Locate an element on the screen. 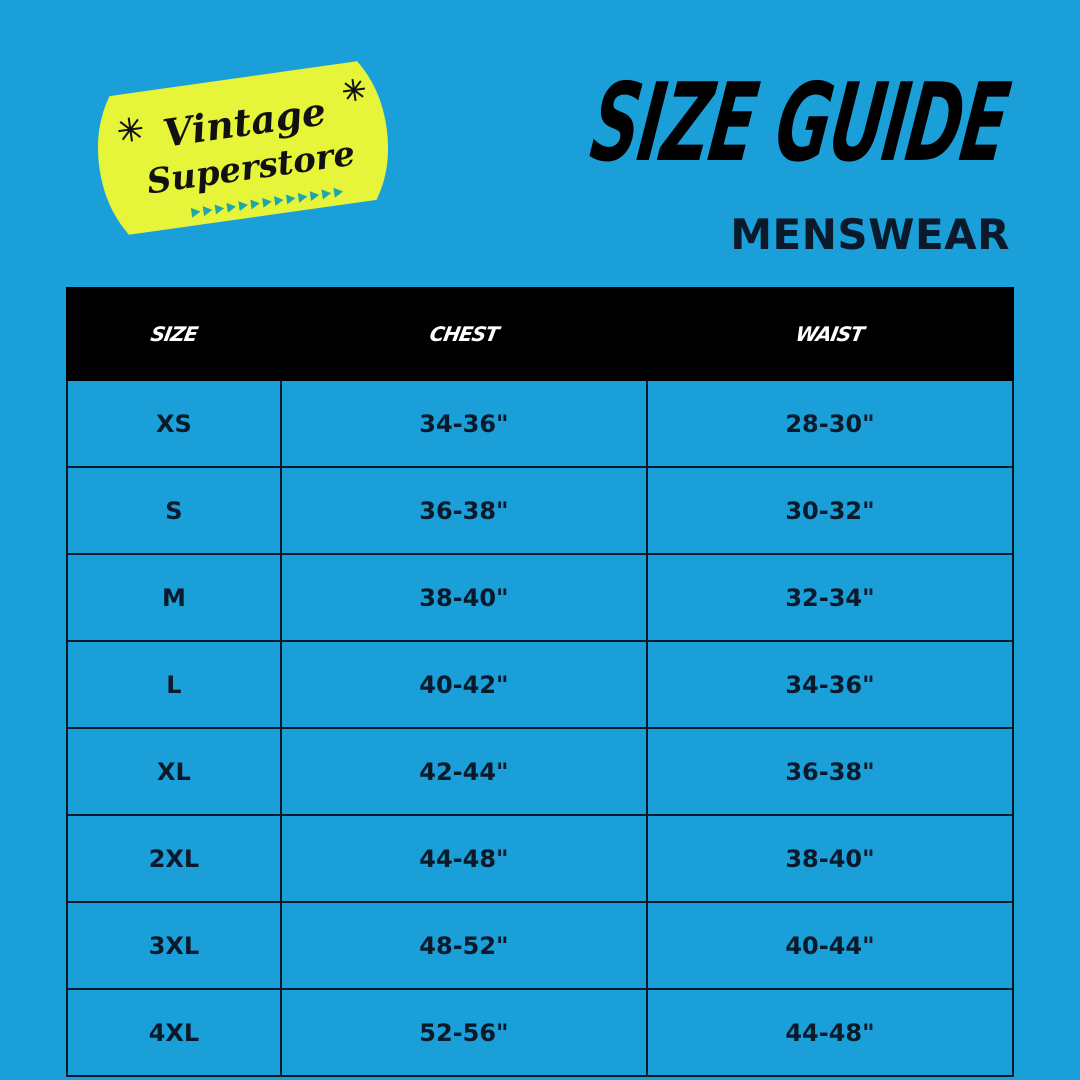 This screenshot has width=1080, height=1080. table-header-row: SIZE CHEST WAIST is located at coordinates (540, 334).